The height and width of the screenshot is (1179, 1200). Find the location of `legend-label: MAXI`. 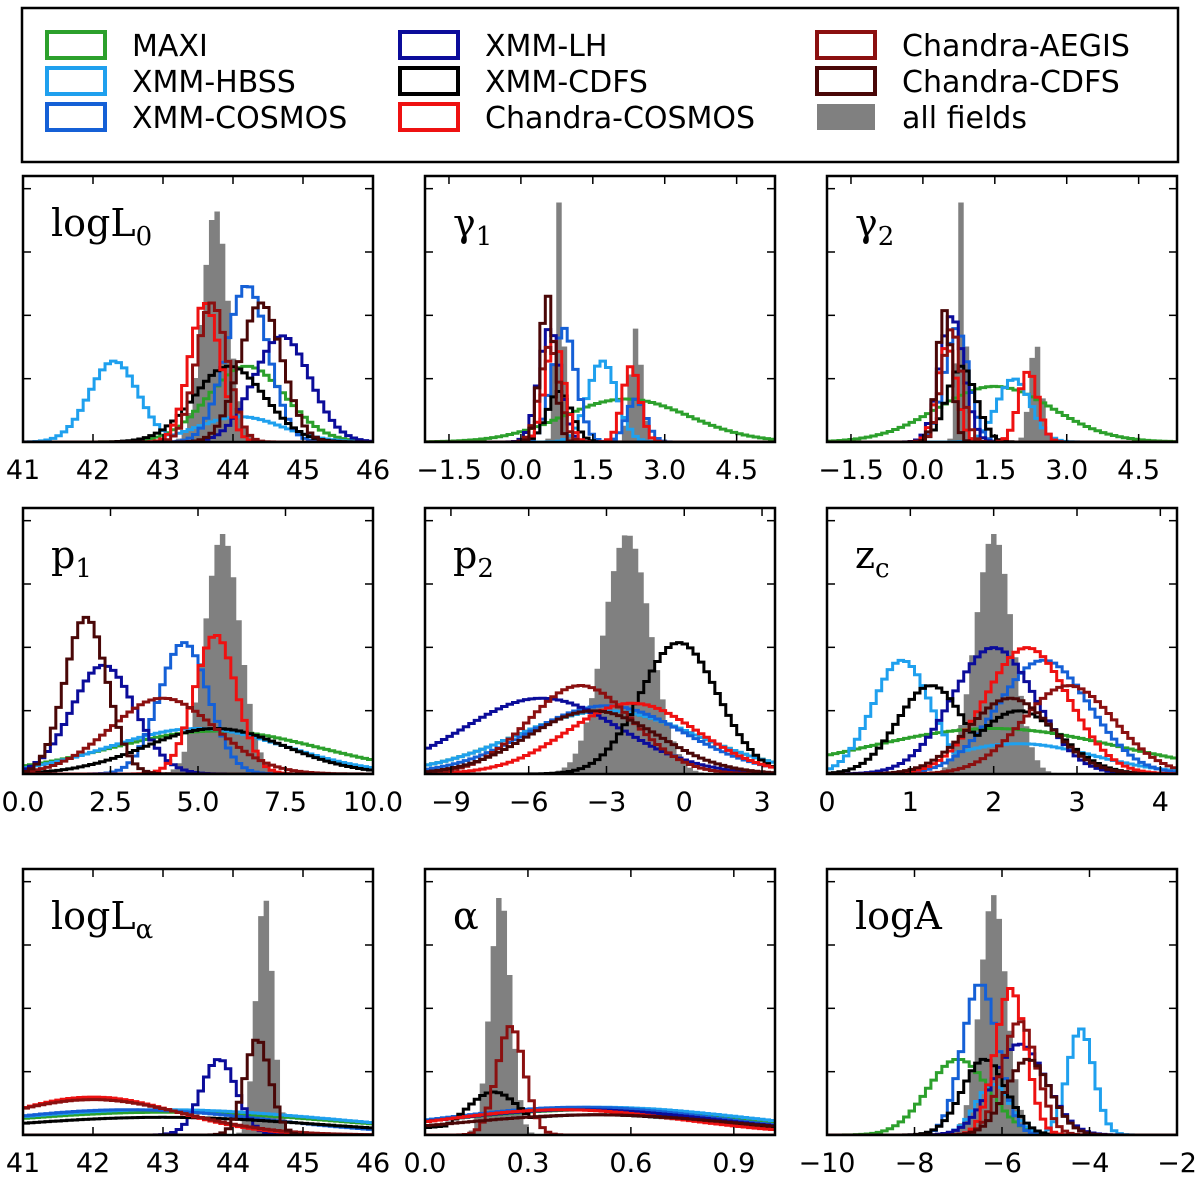

legend-label: MAXI is located at coordinates (170, 46).